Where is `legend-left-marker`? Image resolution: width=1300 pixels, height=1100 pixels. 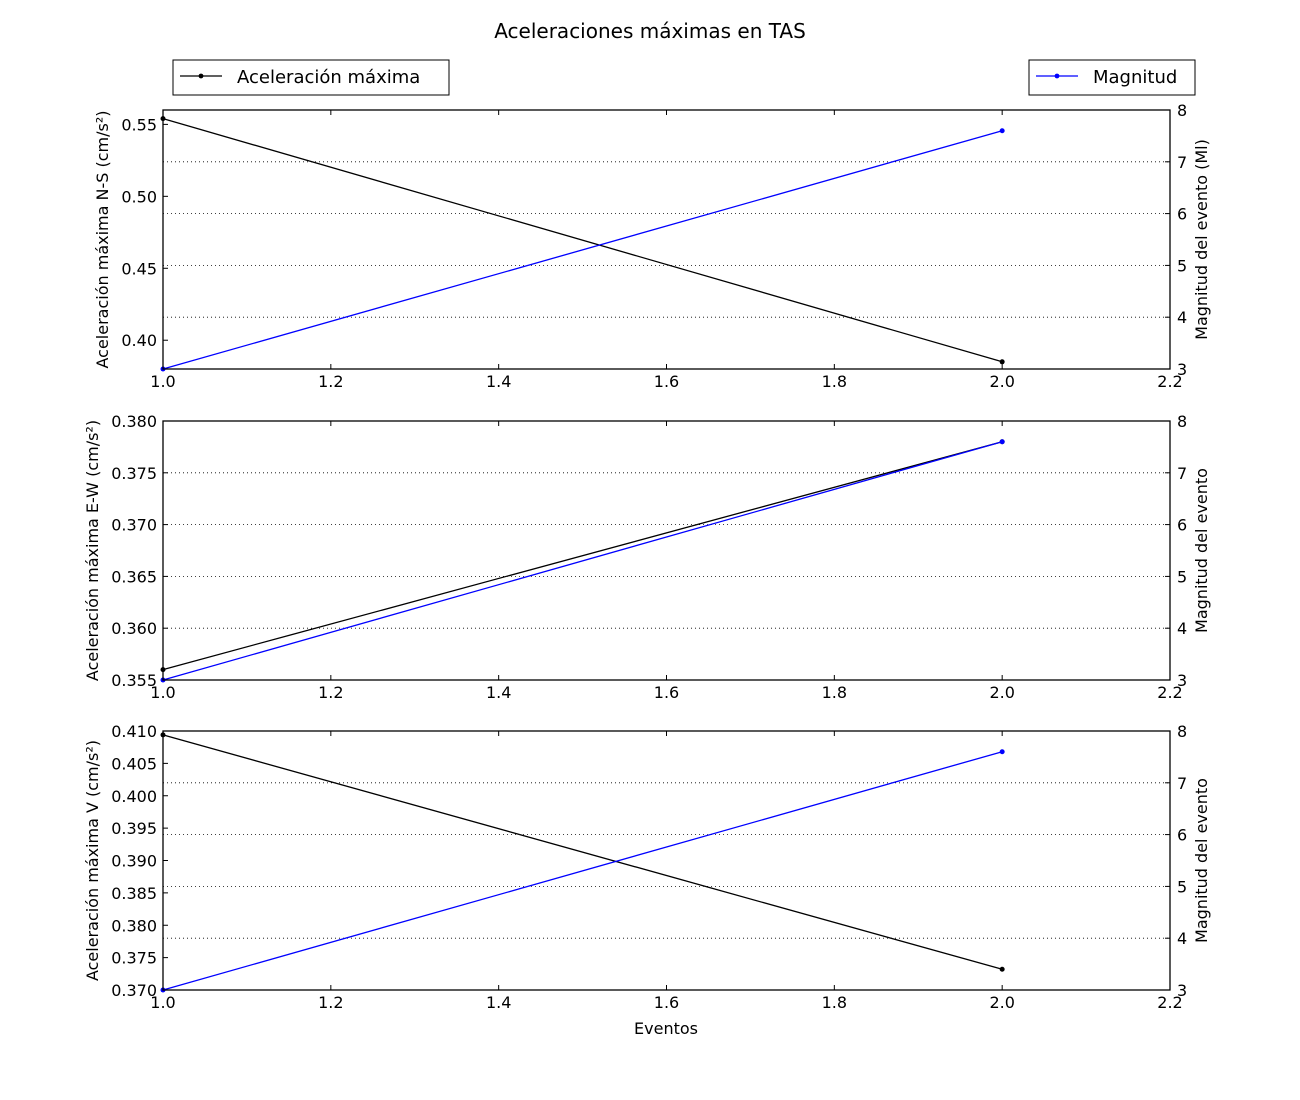
legend-left-marker is located at coordinates (201, 76).